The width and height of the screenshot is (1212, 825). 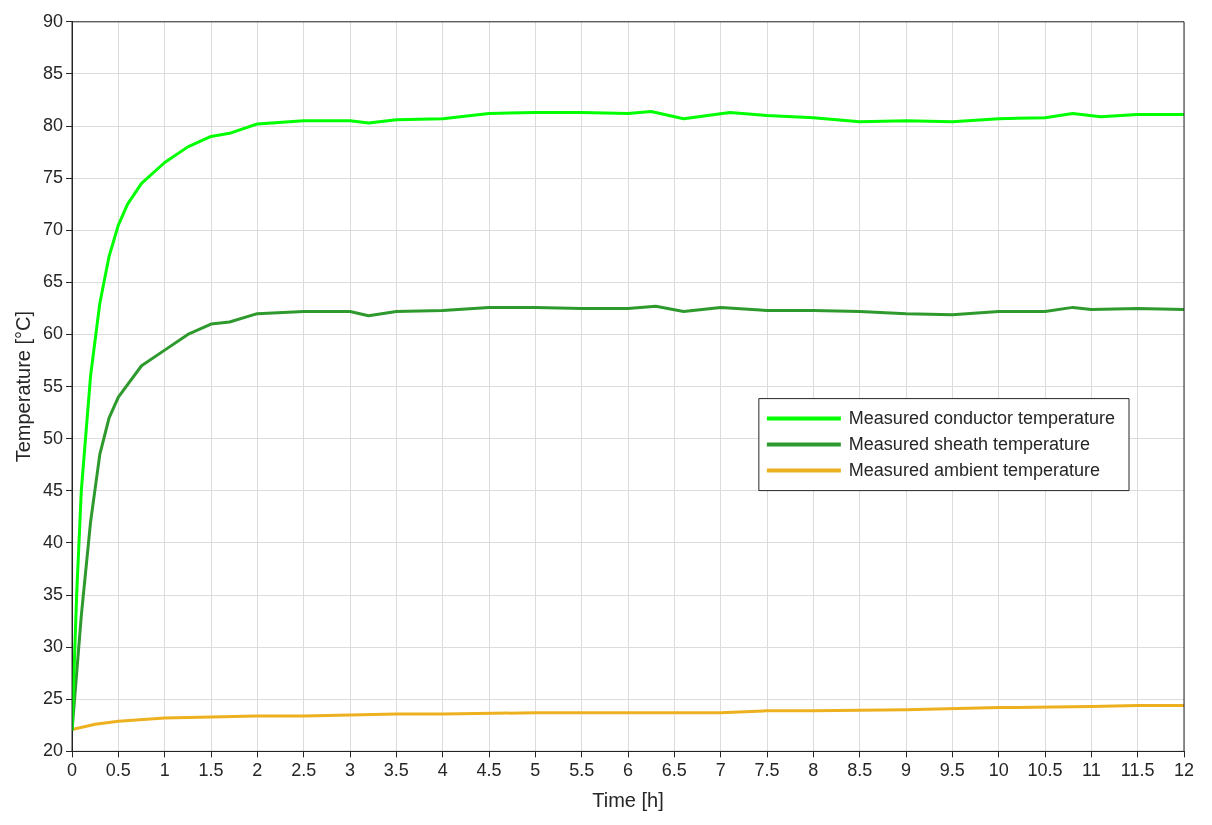 What do you see at coordinates (1184, 770) in the screenshot?
I see `x-tick-label: 12` at bounding box center [1184, 770].